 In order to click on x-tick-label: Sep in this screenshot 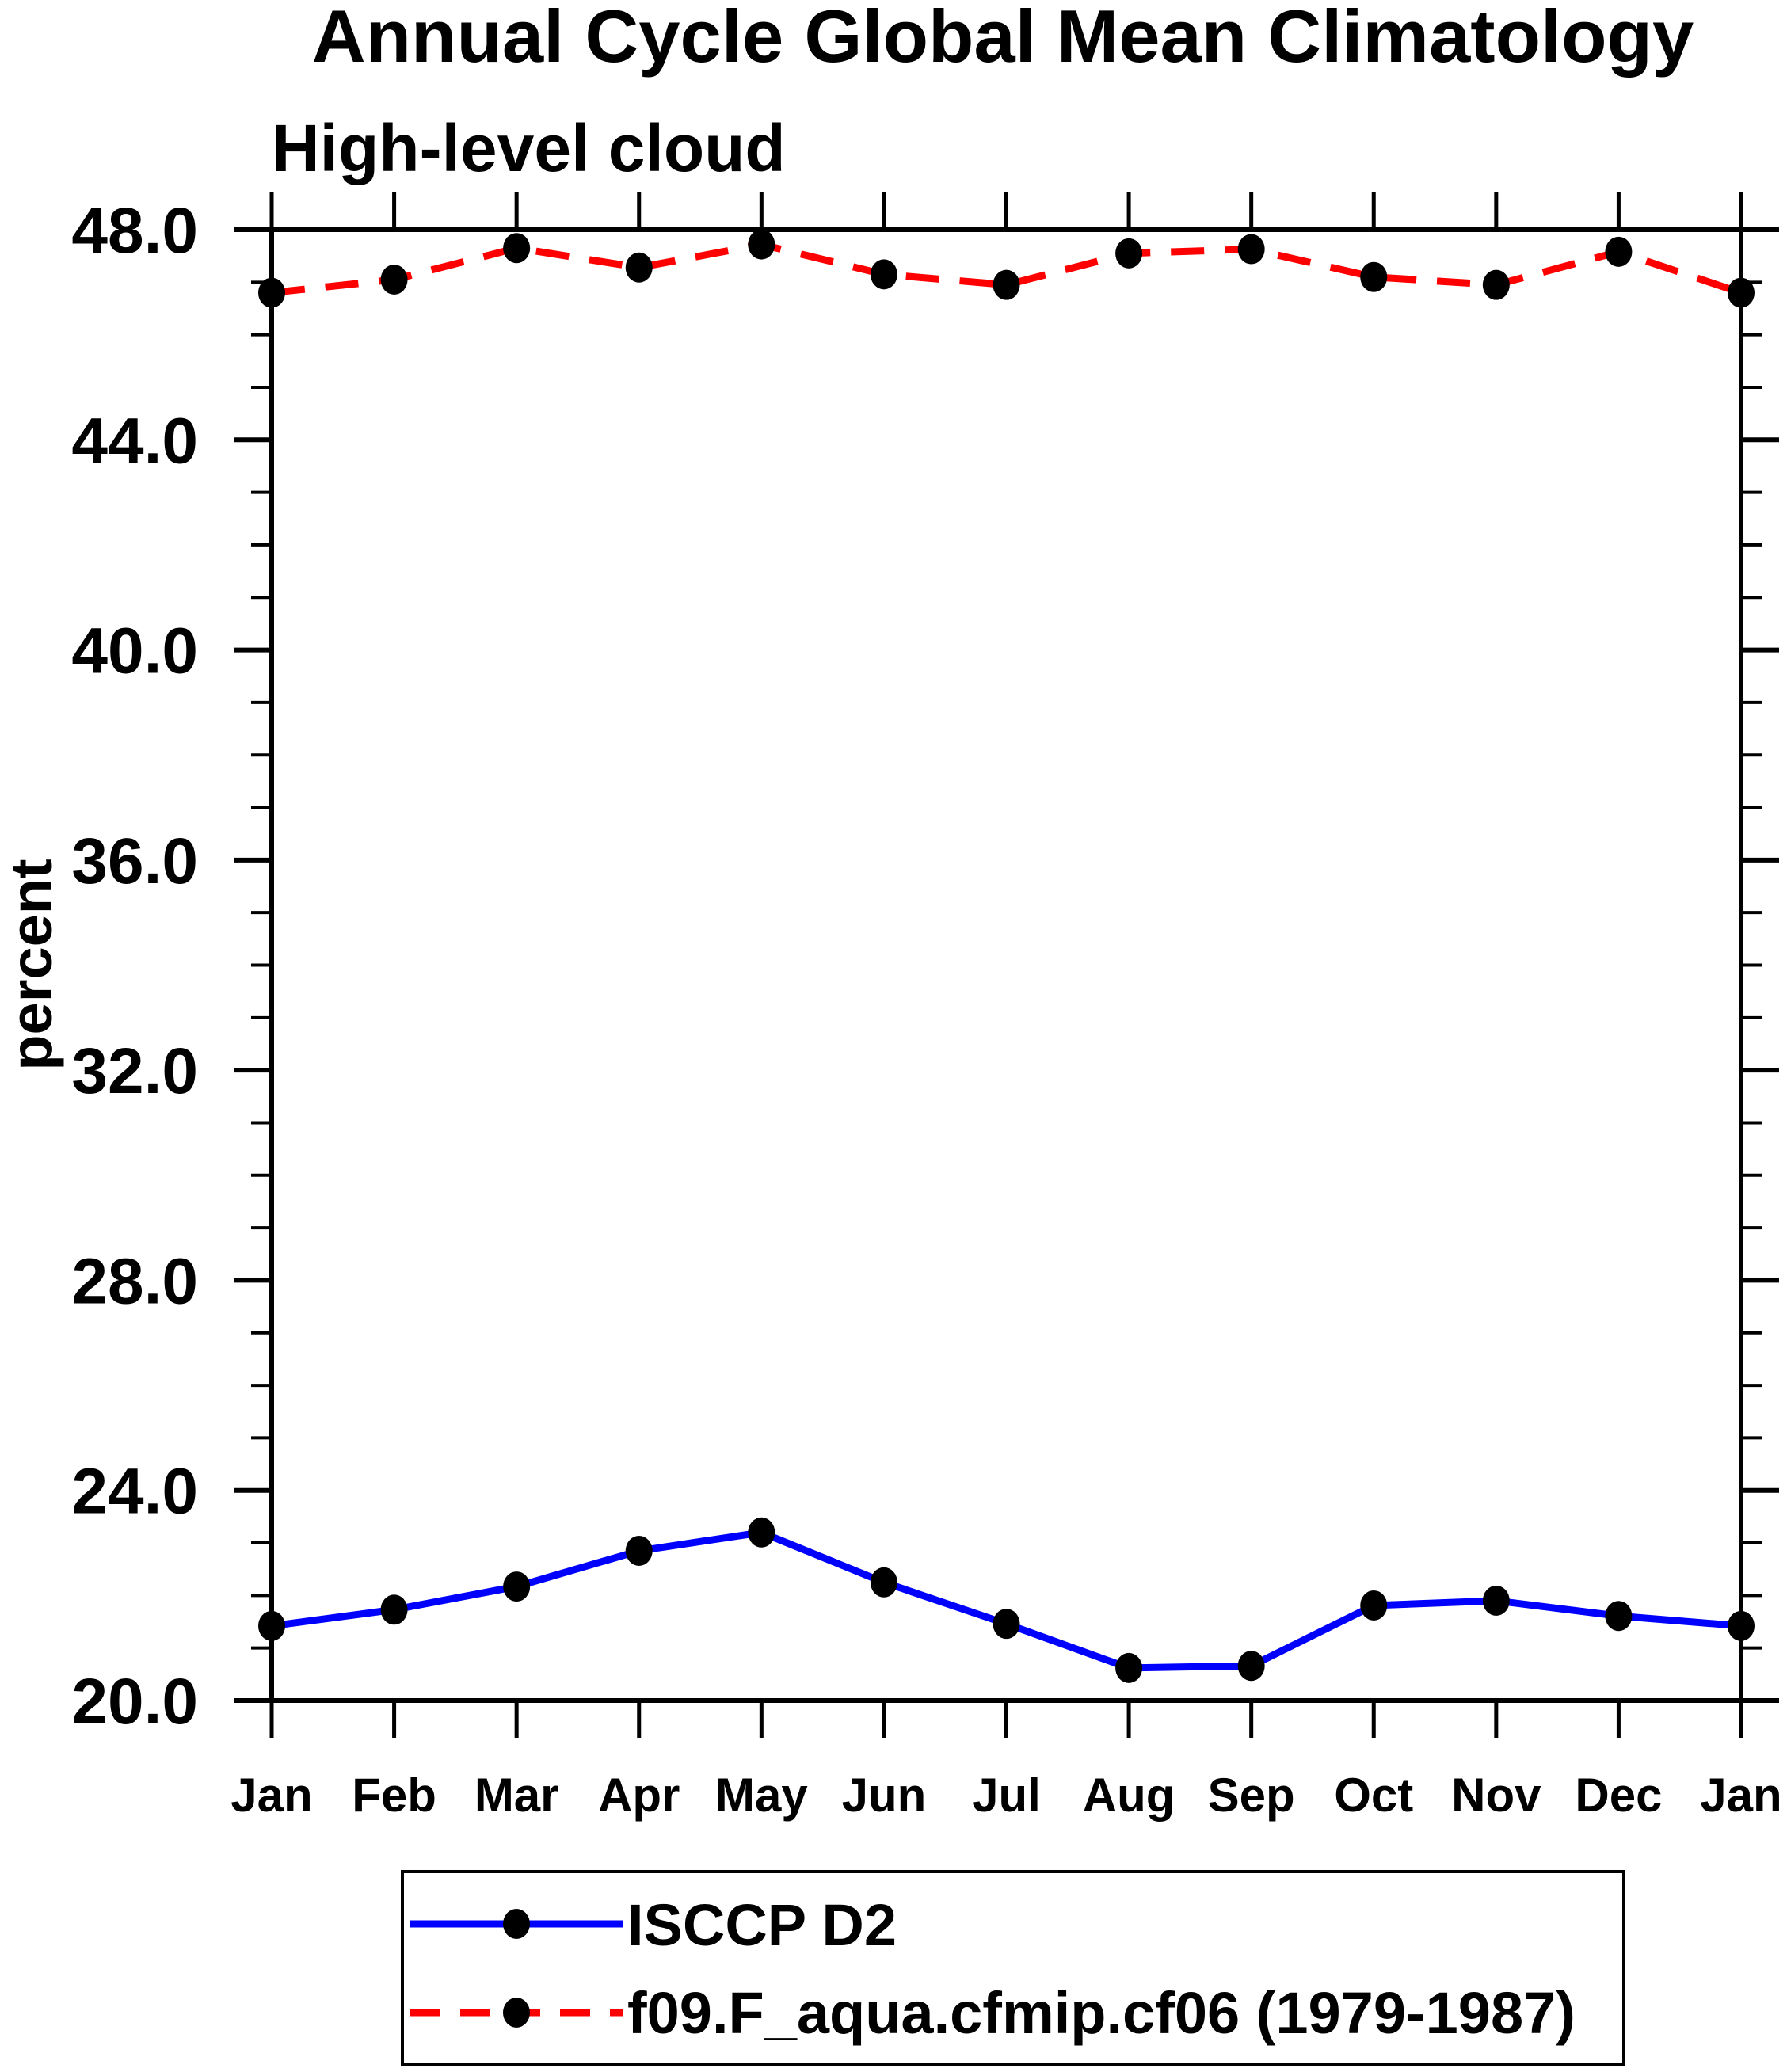, I will do `click(1251, 1795)`.